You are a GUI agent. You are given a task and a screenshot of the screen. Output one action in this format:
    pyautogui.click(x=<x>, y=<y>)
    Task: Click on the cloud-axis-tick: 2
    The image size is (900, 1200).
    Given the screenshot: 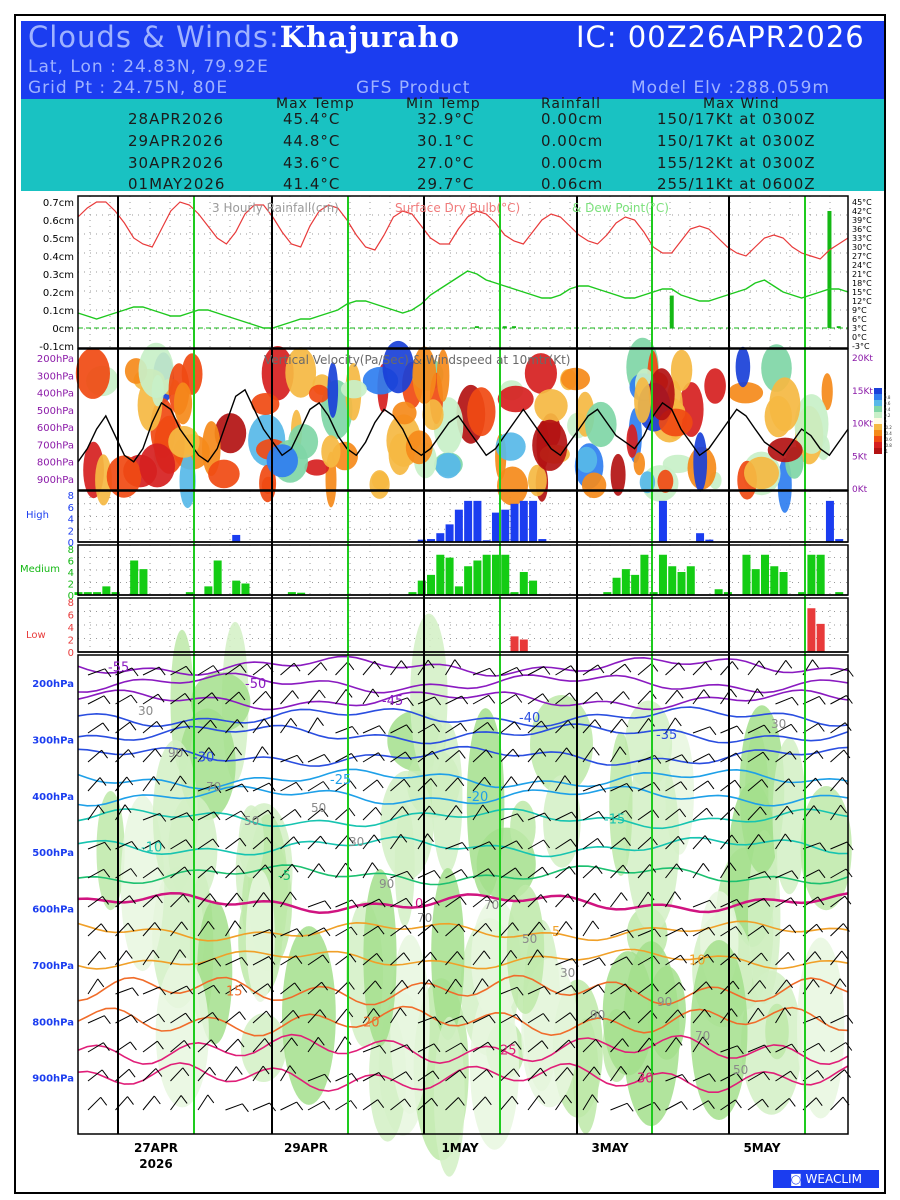 What is the action you would take?
    pyautogui.click(x=71, y=641)
    